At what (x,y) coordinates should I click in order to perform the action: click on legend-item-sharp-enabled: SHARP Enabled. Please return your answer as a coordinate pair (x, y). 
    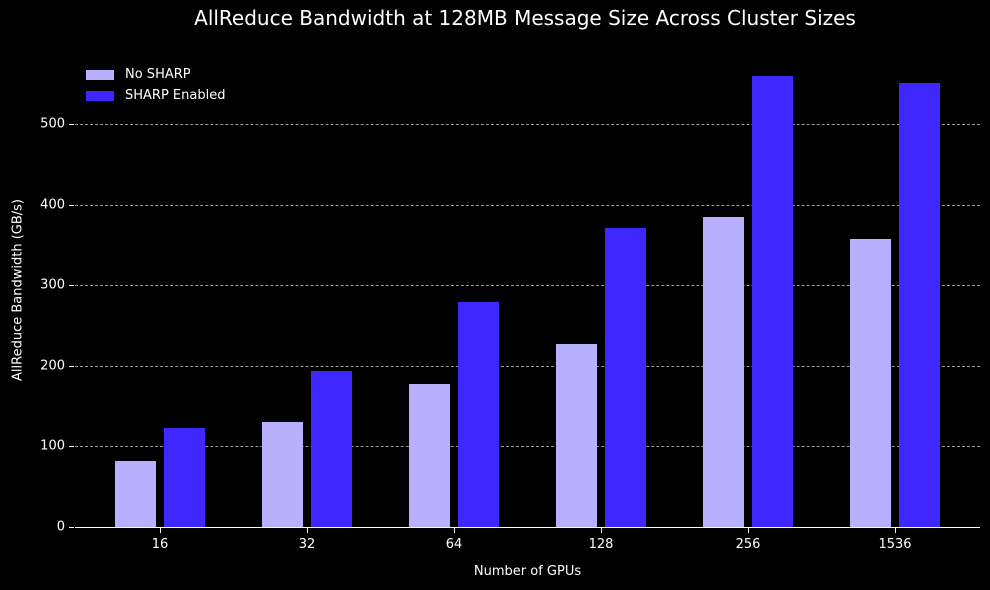
    Looking at the image, I should click on (155, 95).